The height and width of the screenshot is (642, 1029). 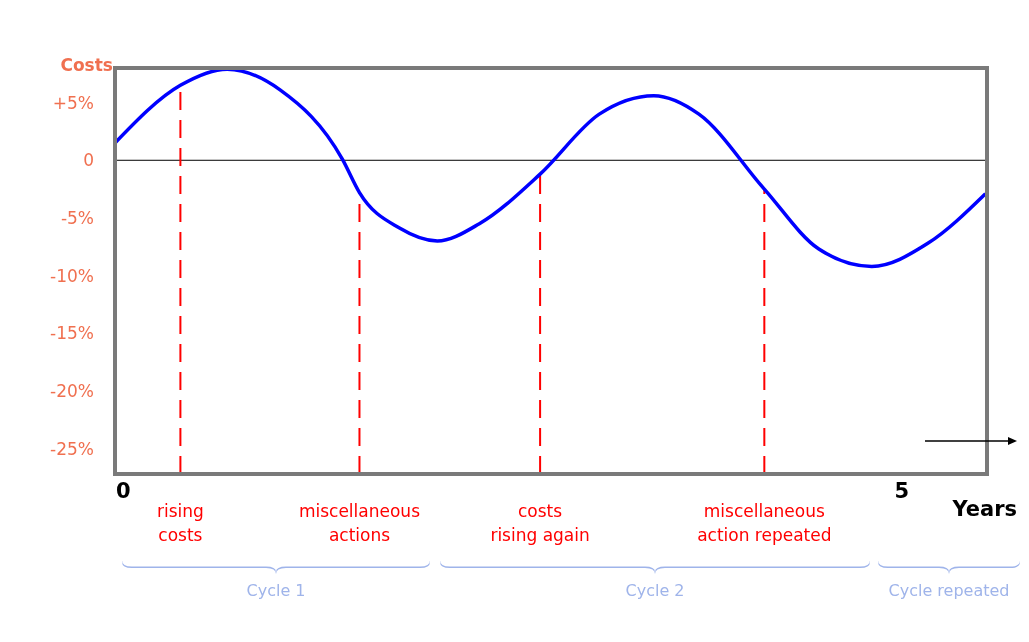 What do you see at coordinates (764, 523) in the screenshot?
I see `ref-line-label: miscellaneous action repeated` at bounding box center [764, 523].